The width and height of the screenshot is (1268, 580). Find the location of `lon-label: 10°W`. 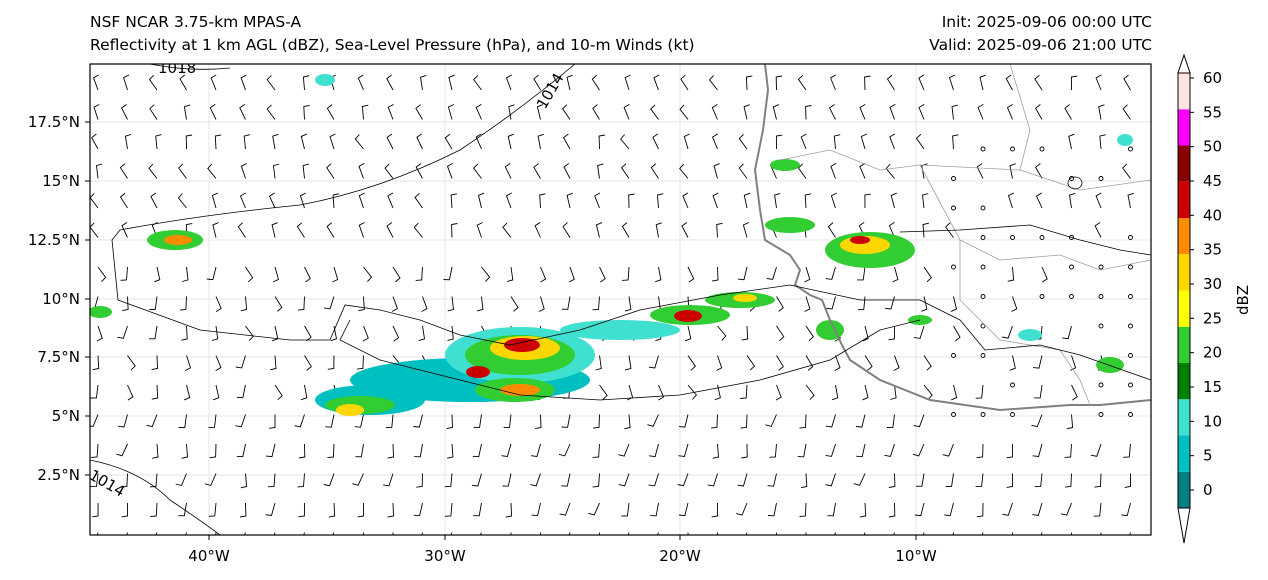

lon-label: 10°W is located at coordinates (916, 556).